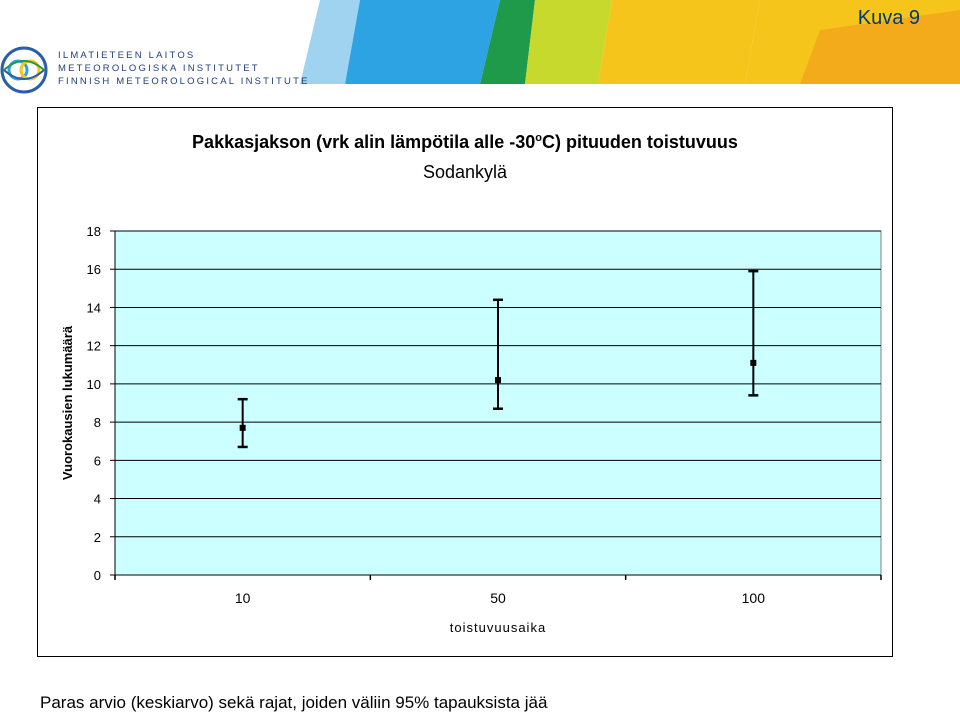 This screenshot has height=716, width=960. What do you see at coordinates (67, 402) in the screenshot?
I see `y-axis-title: Vuorokausien lukumäärä` at bounding box center [67, 402].